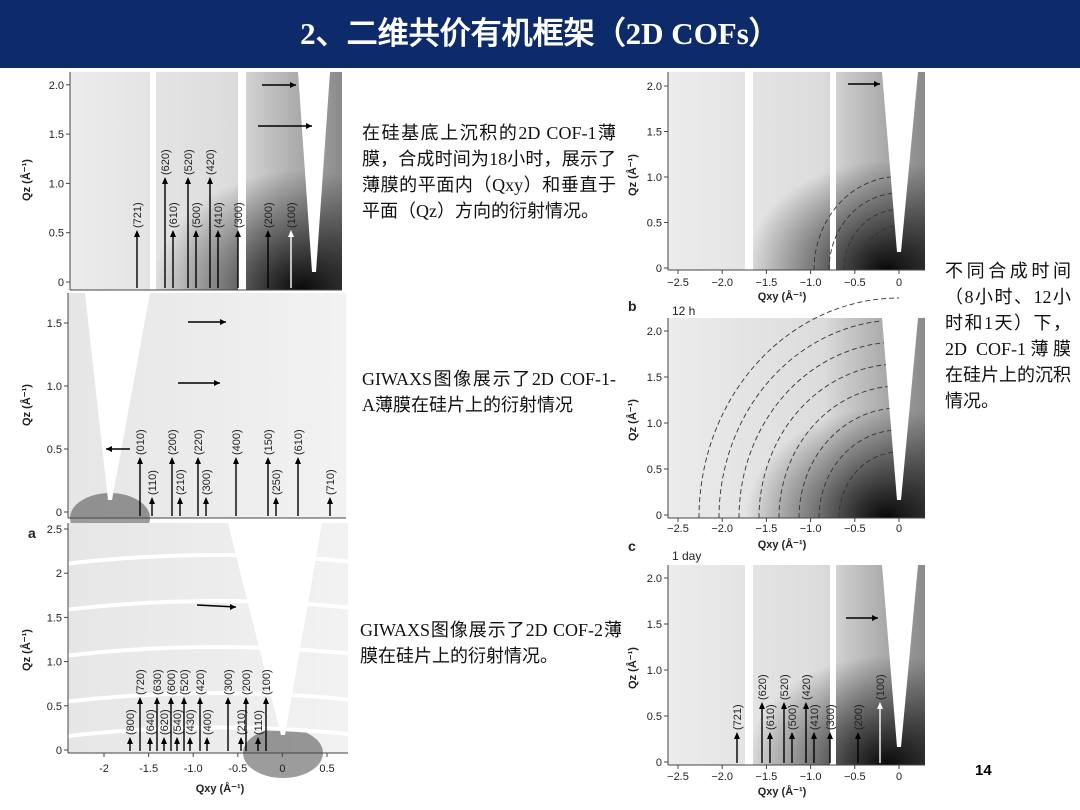  I want to click on peak-label: (010), so click(141, 442).